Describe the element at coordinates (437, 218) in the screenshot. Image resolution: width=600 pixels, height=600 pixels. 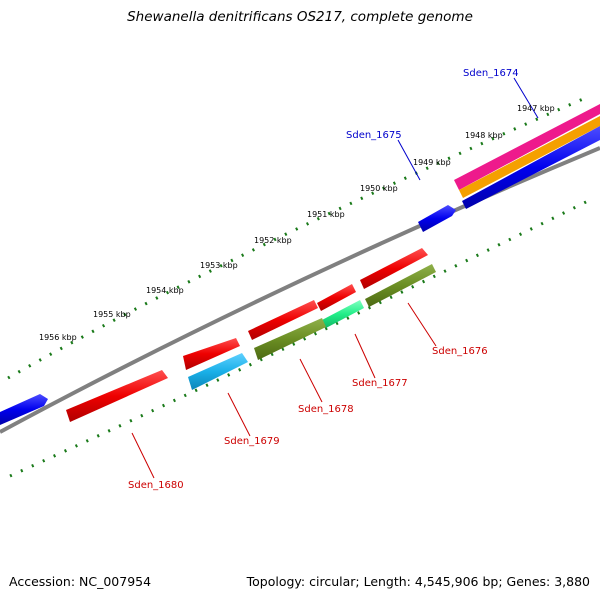
I see `gene-sden-1675-arrow` at that location.